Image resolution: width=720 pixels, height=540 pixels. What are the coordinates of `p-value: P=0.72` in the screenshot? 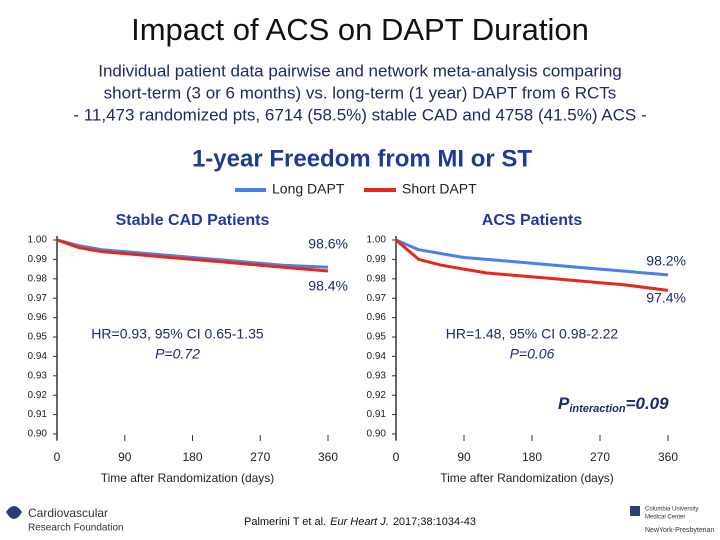 It's located at (177, 354).